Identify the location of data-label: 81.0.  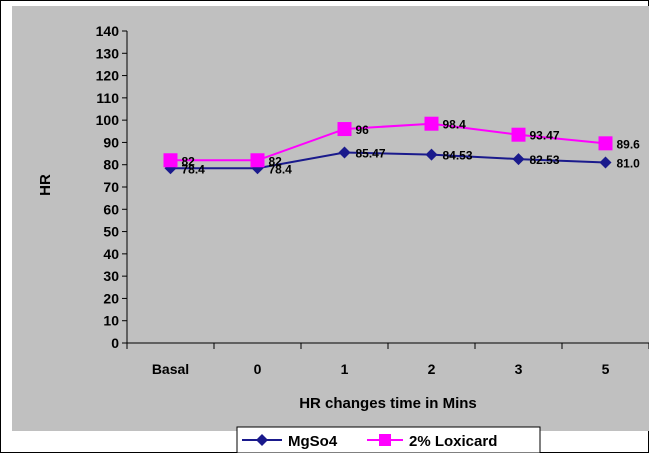
(629, 163).